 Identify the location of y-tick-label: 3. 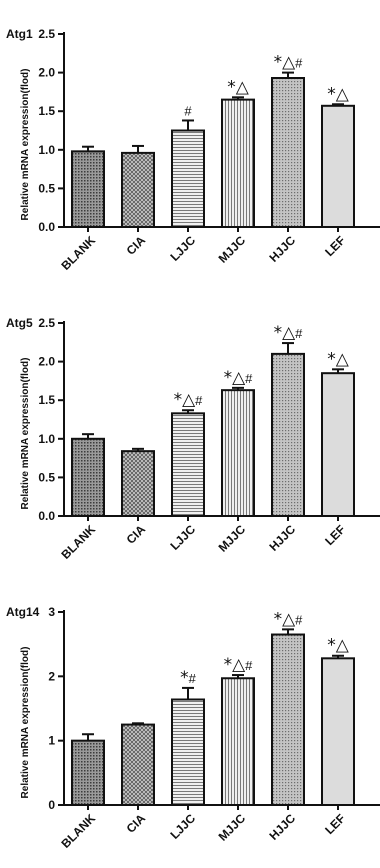
(51, 612).